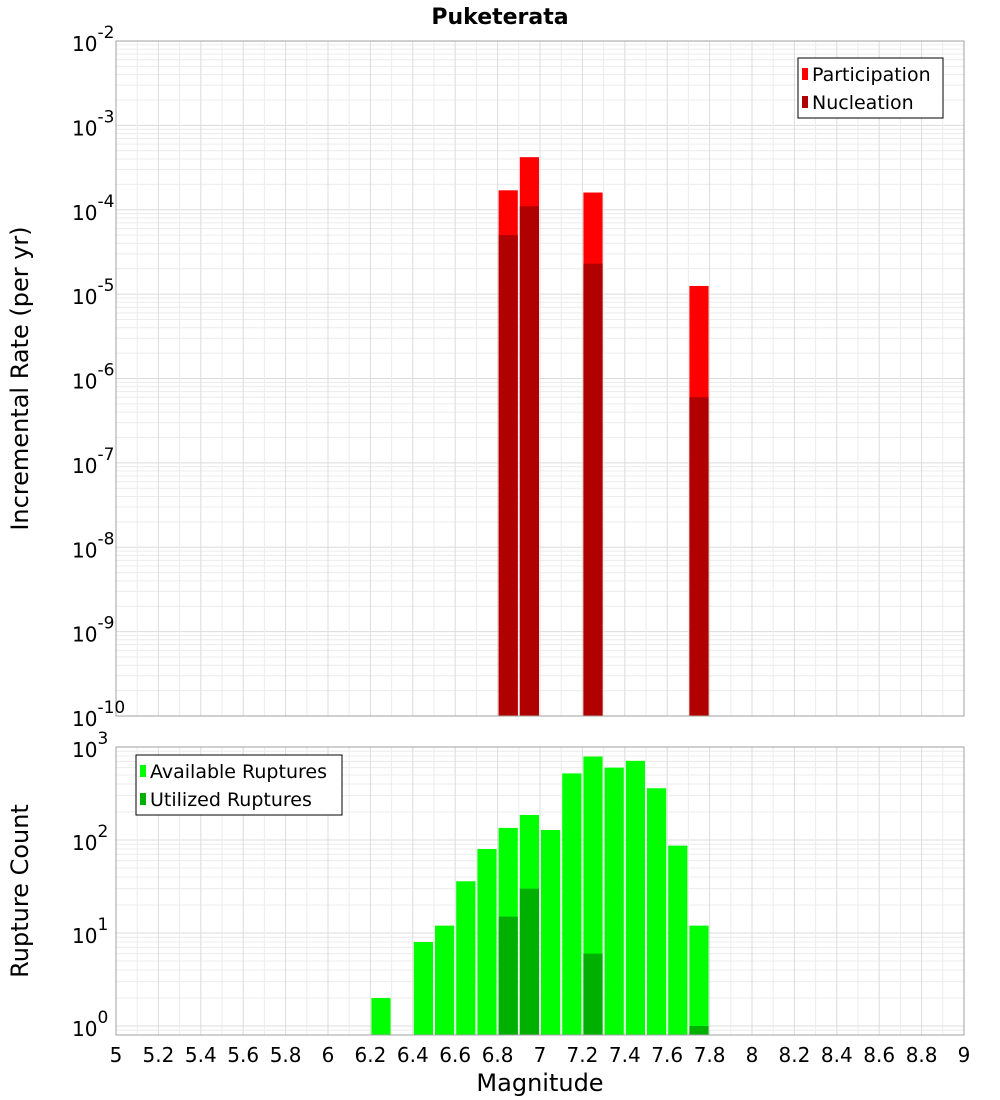 This screenshot has width=1000, height=1100. Describe the element at coordinates (93, 377) in the screenshot. I see `y-tick-label: 10⁻⁶` at that location.